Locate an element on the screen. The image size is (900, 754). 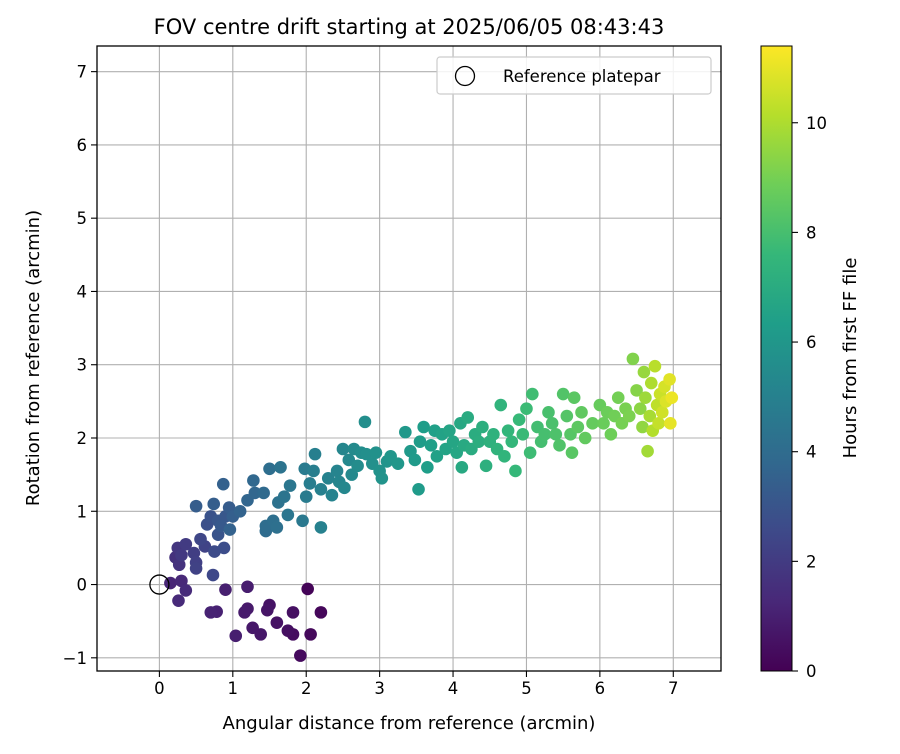
colorbar-tick-label: 4 is located at coordinates (811, 452).